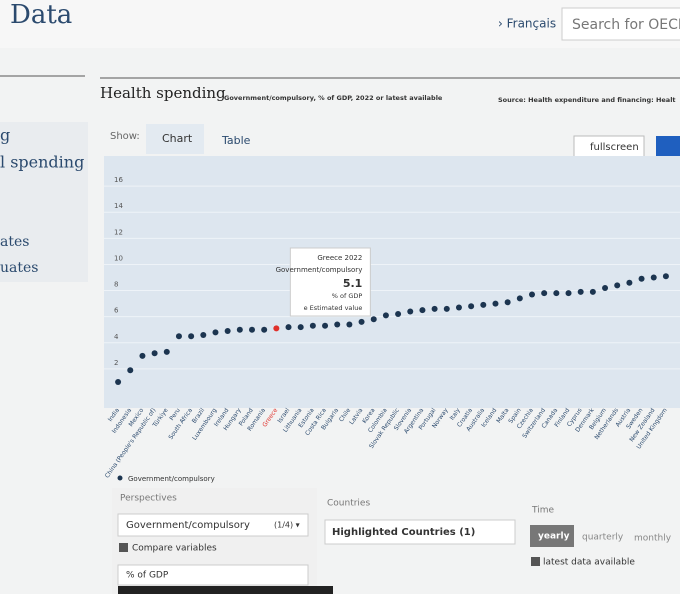  Describe the element at coordinates (148, 499) in the screenshot. I see `control-label: Perspectives` at that location.